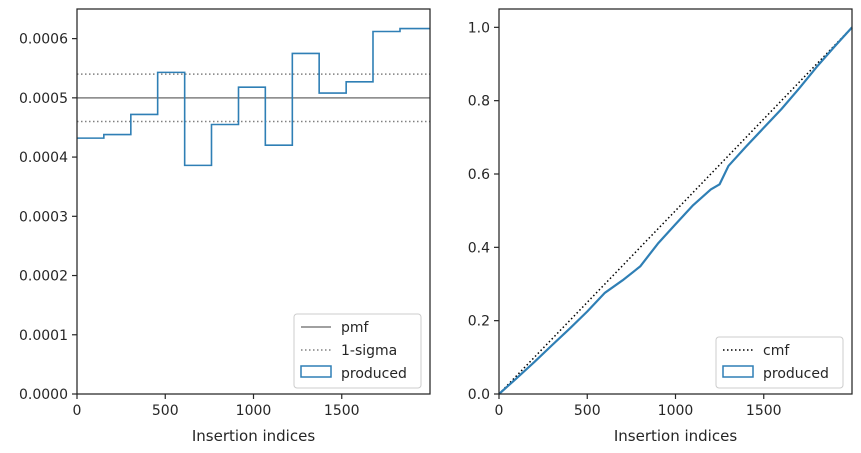 This screenshot has height=453, width=861. What do you see at coordinates (254, 411) in the screenshot?
I see `pmf-x-tick-label: 1000` at bounding box center [254, 411].